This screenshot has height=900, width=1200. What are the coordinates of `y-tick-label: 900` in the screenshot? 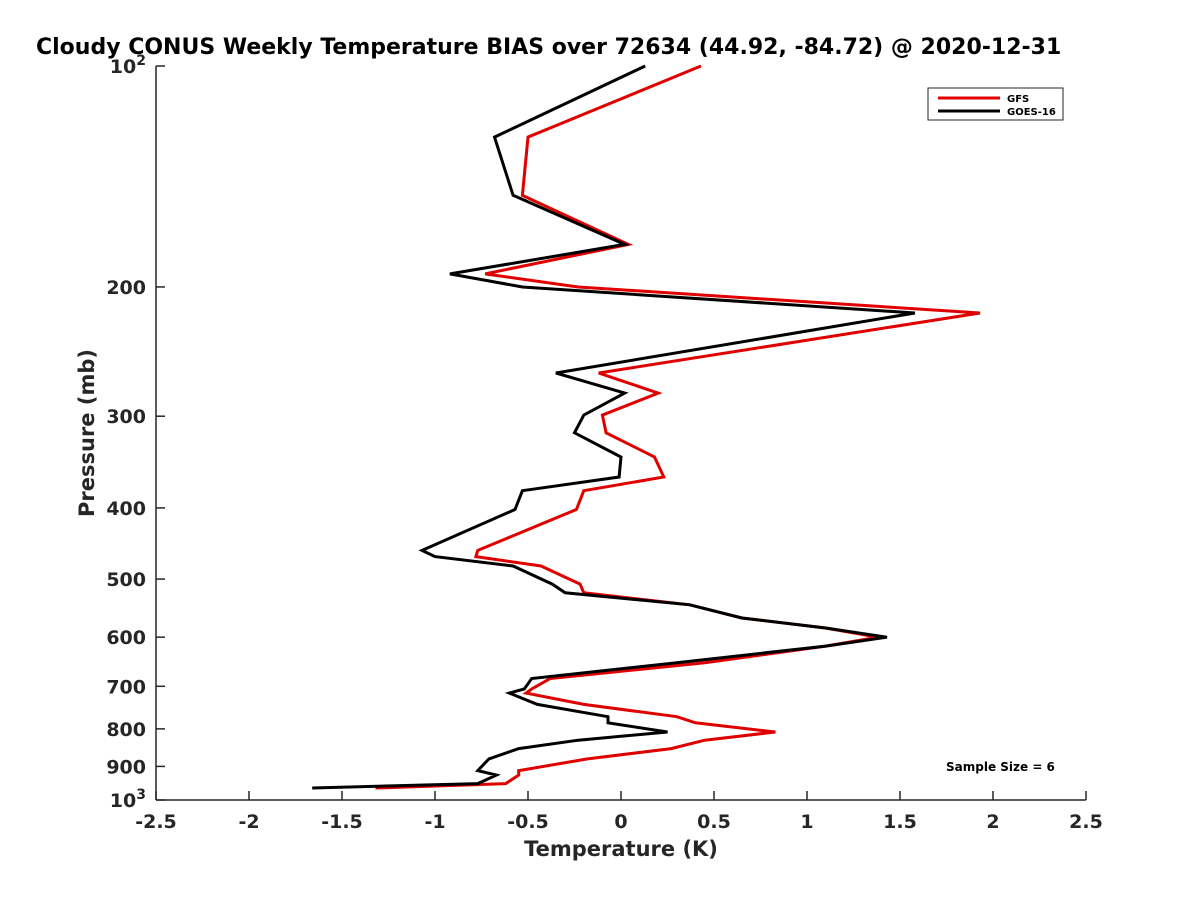 It's located at (126, 767).